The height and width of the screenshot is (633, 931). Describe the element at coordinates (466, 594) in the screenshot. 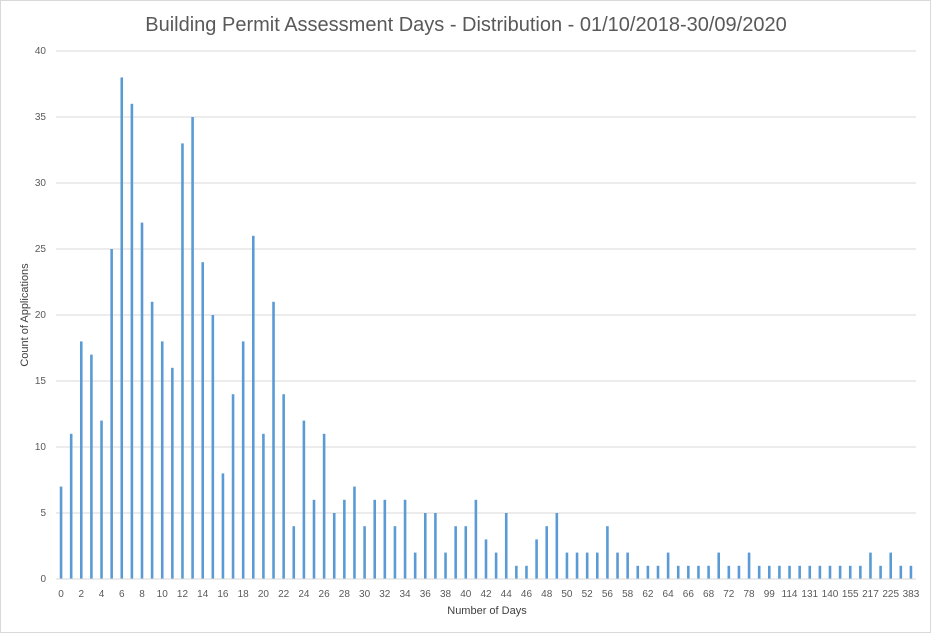

I see `x-tick-label: 40` at that location.